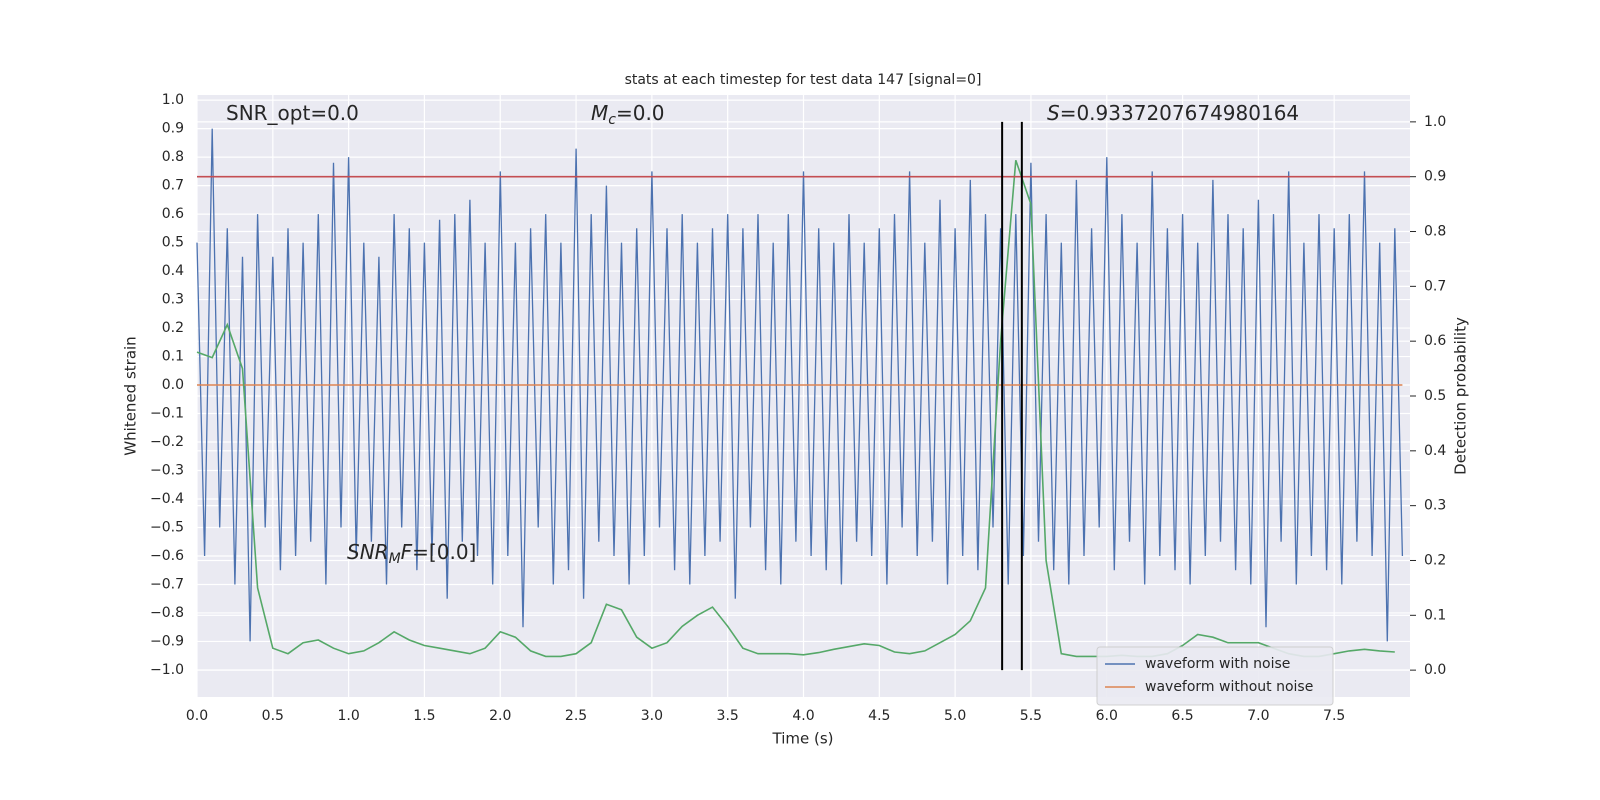  I want to click on annotation: S=0.9337207674980164, so click(1173, 113).